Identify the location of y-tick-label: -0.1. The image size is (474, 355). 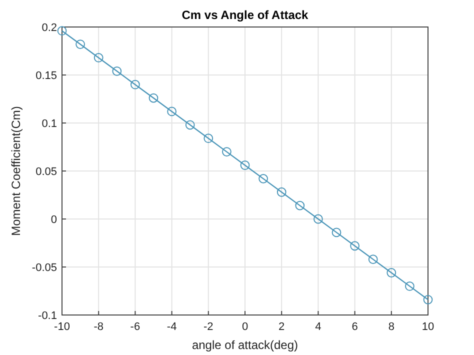
(47, 316).